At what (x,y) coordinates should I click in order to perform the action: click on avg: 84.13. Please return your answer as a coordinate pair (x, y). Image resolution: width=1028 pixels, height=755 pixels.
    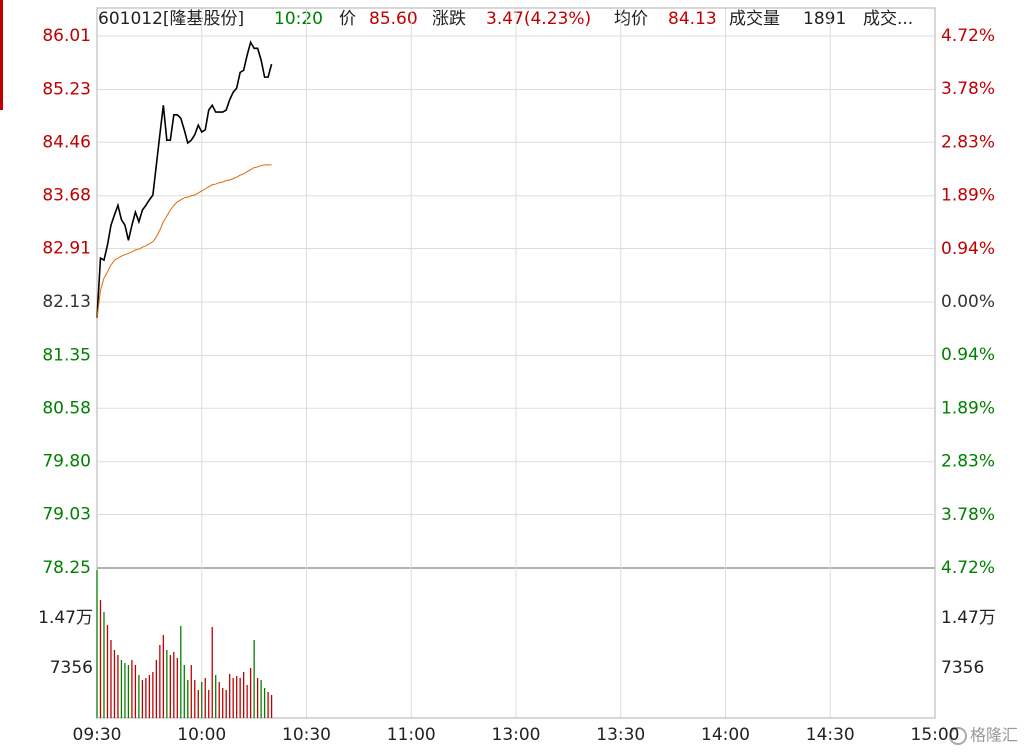
    Looking at the image, I should click on (692, 19).